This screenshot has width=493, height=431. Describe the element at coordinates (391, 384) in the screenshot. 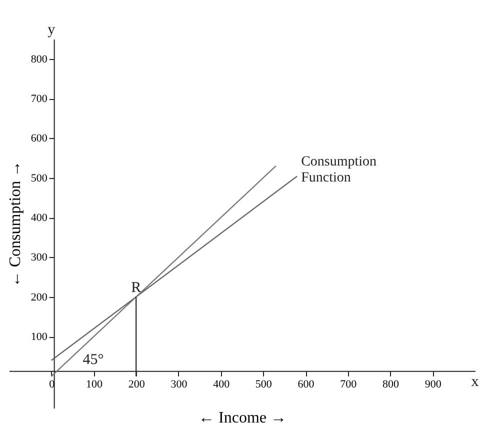

I see `x-tick-label: 800` at that location.